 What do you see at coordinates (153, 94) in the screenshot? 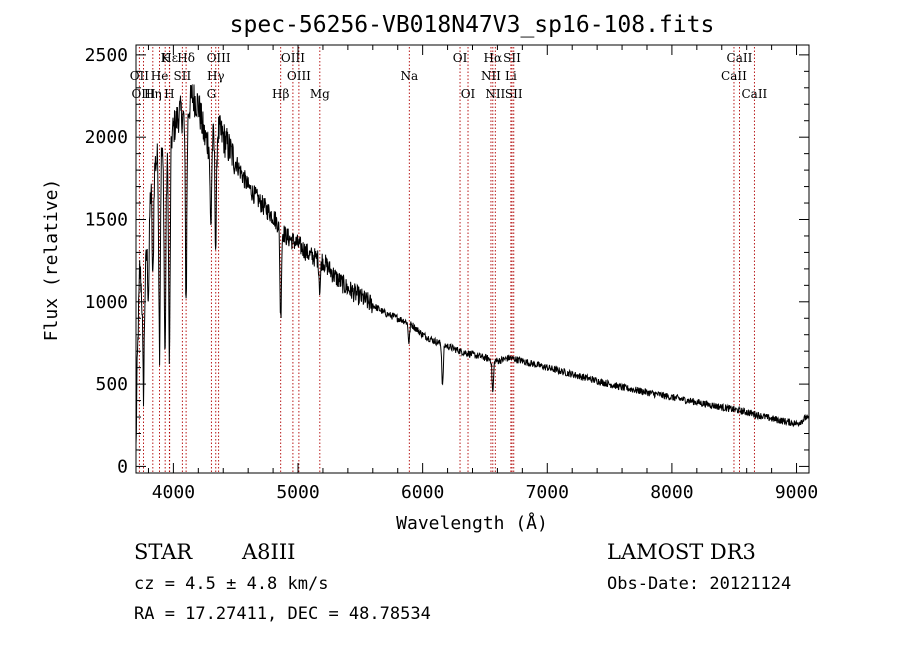
I see `line-marker-label: Hη` at bounding box center [153, 94].